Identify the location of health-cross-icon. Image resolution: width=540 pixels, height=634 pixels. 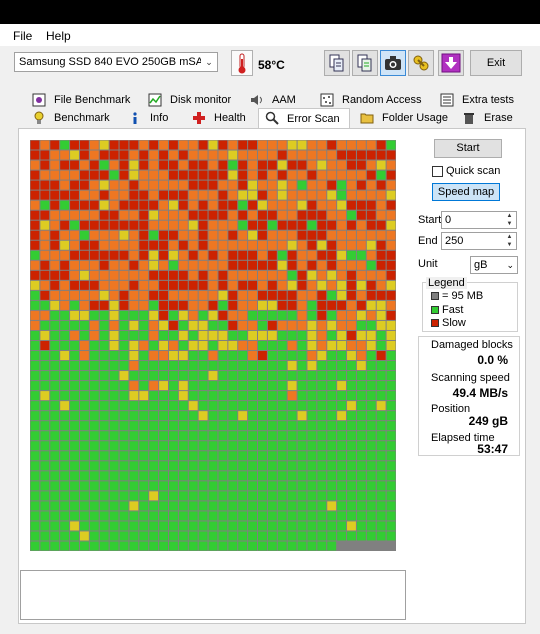
(199, 118).